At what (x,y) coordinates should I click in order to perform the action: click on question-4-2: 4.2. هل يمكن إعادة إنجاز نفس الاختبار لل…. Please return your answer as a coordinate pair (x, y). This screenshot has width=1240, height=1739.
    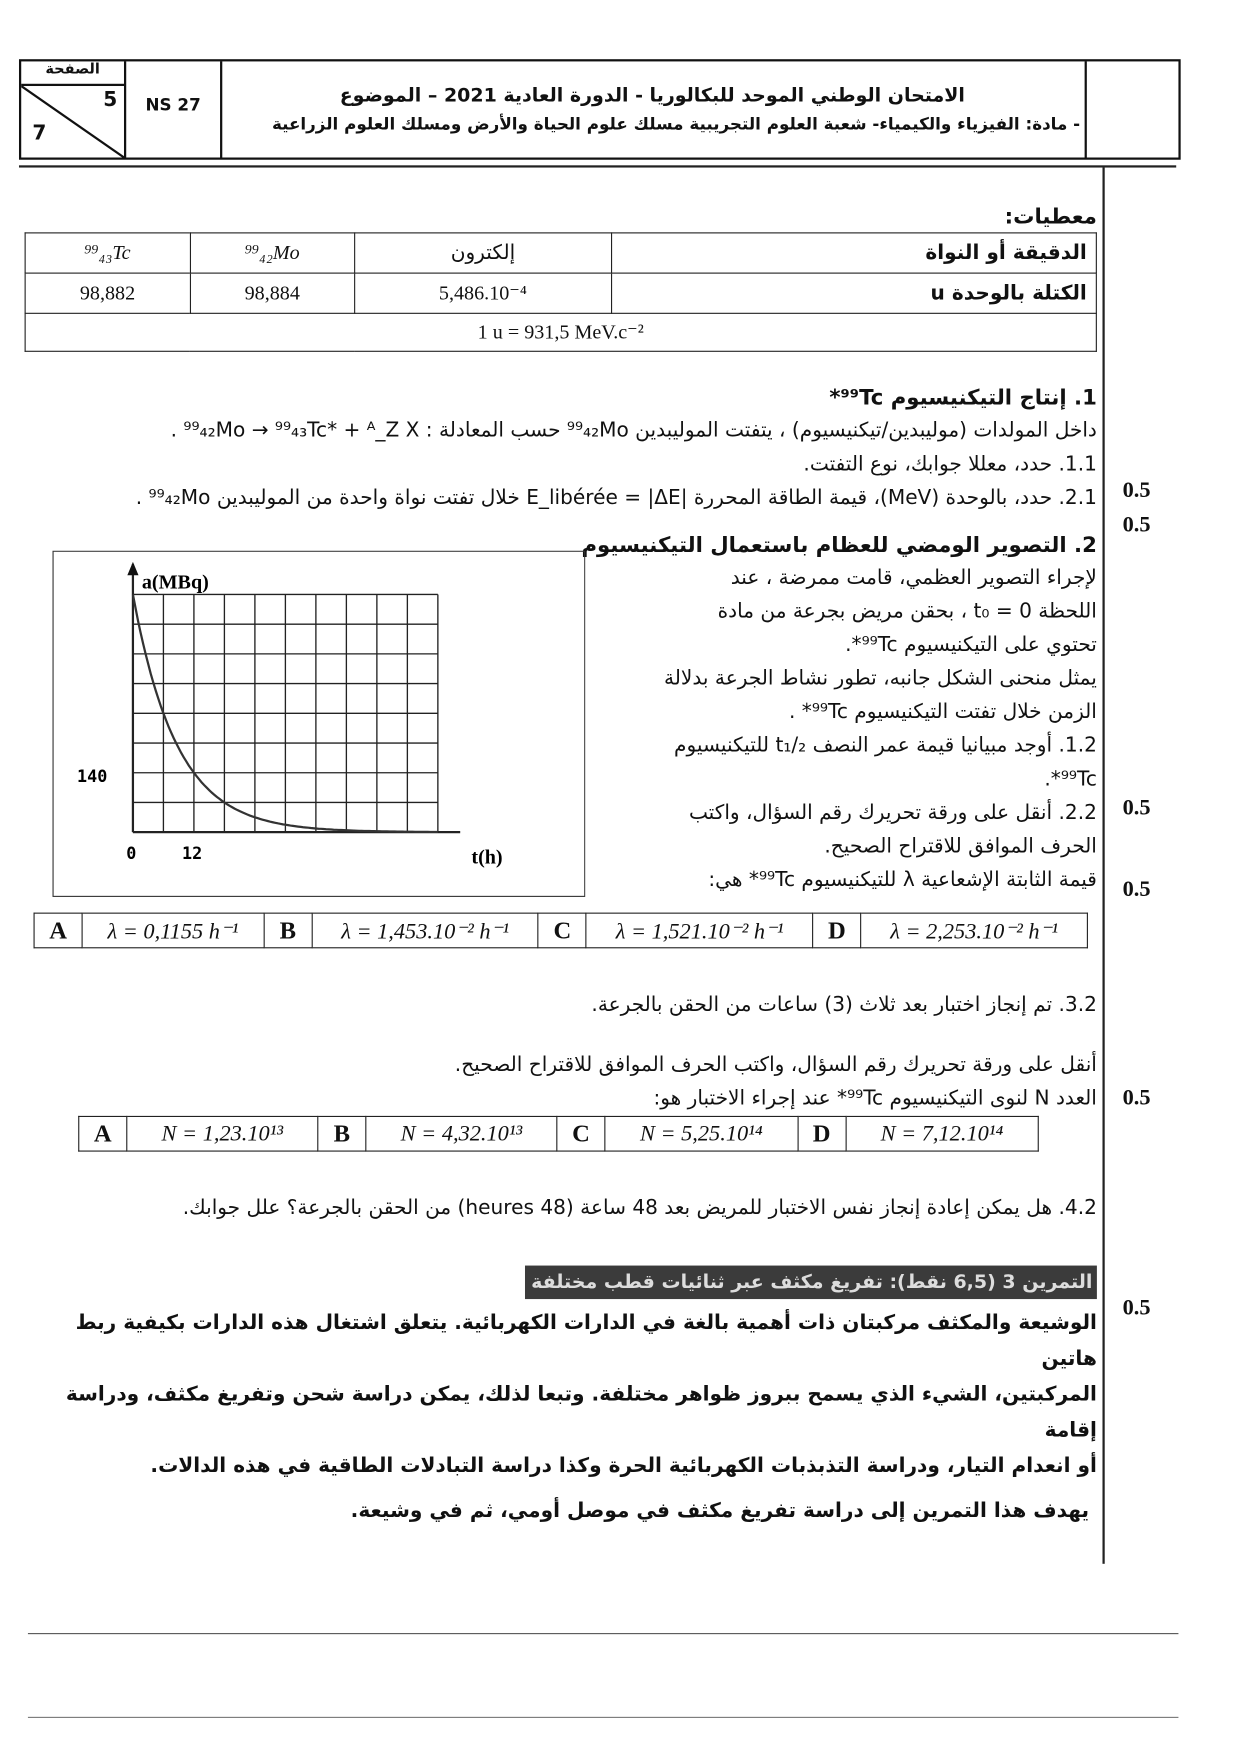
    Looking at the image, I should click on (639, 1208).